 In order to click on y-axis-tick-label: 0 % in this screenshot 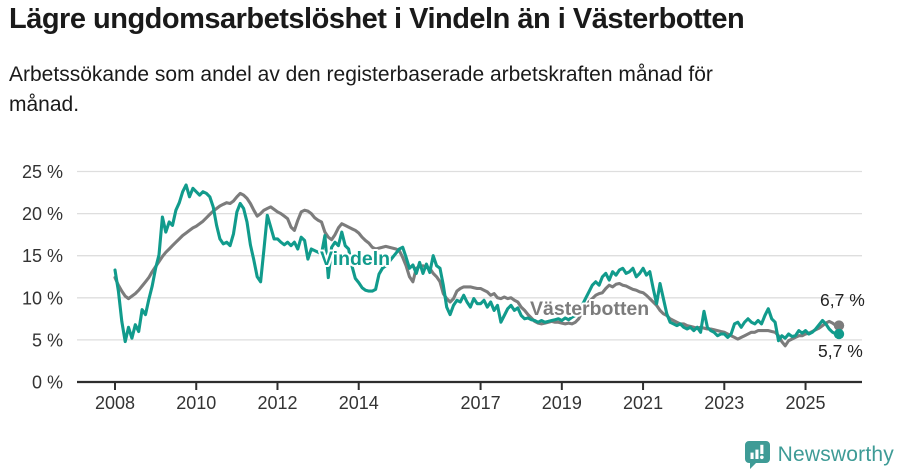, I will do `click(47, 383)`.